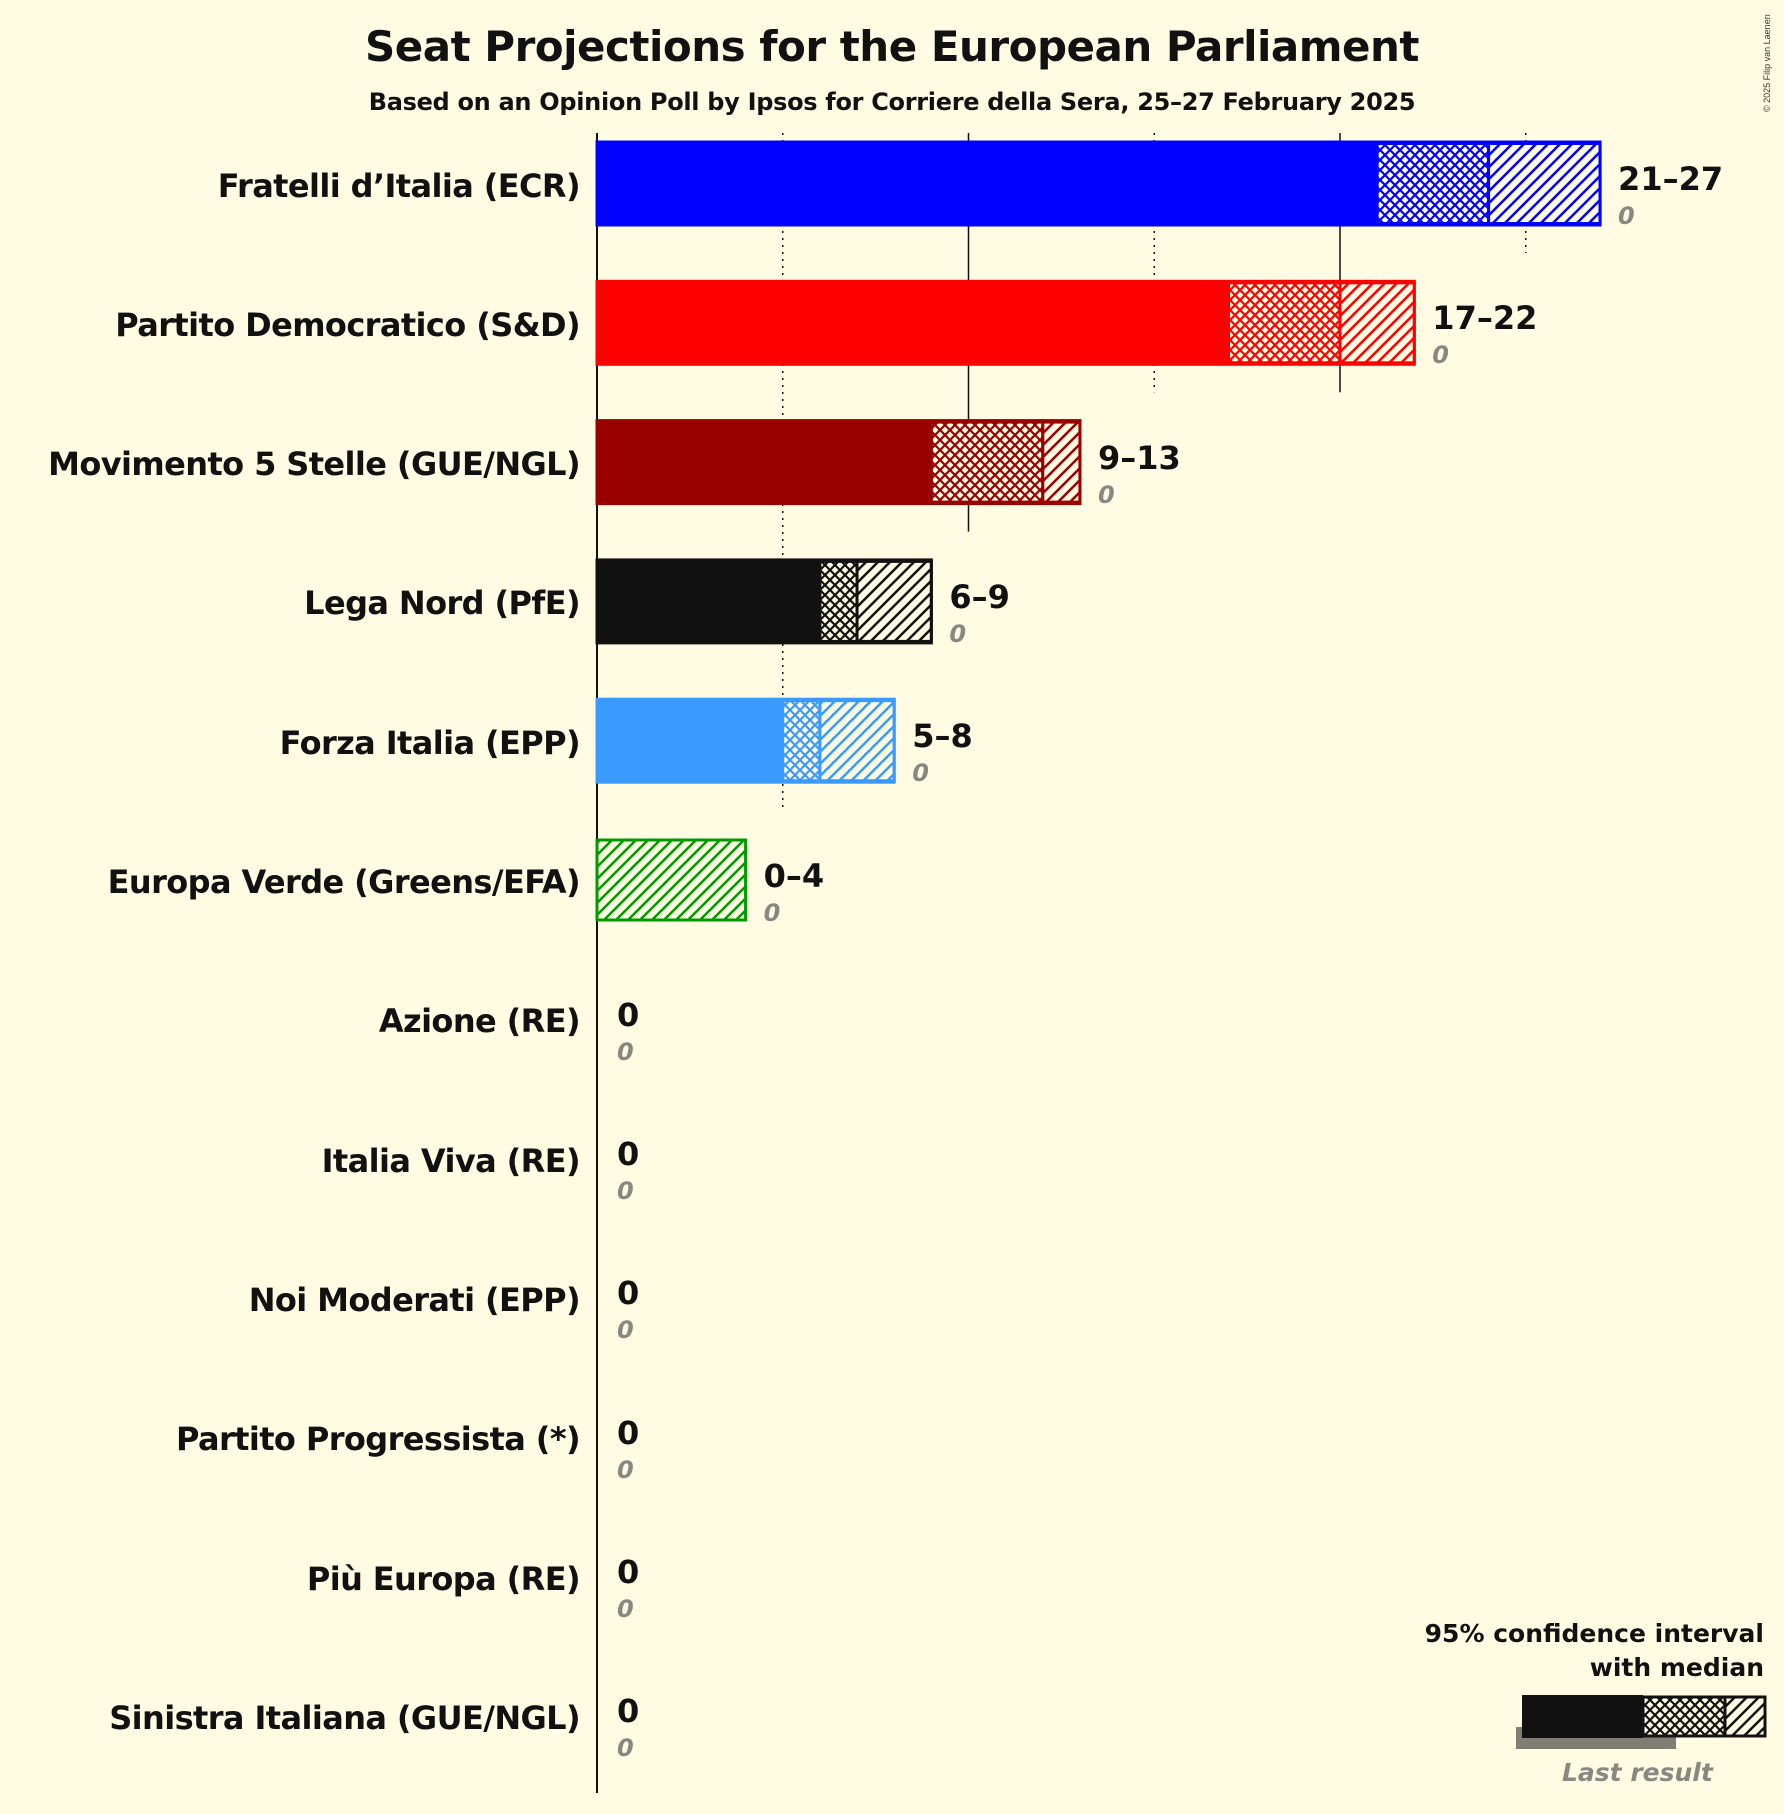 The width and height of the screenshot is (1784, 1814). What do you see at coordinates (479, 1021) in the screenshot?
I see `party-label: Azione (RE)` at bounding box center [479, 1021].